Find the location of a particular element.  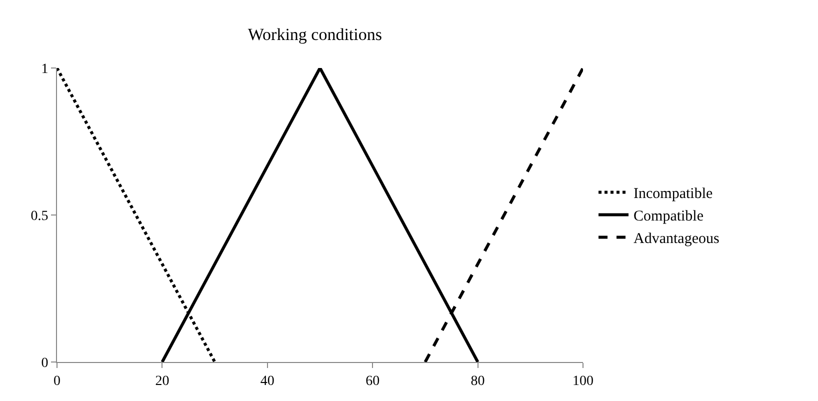

legend-label: Incompatible is located at coordinates (673, 194).